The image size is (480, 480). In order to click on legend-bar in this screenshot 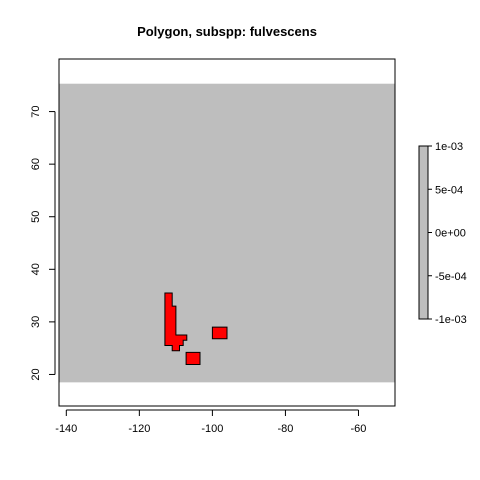, I will do `click(423, 232)`.